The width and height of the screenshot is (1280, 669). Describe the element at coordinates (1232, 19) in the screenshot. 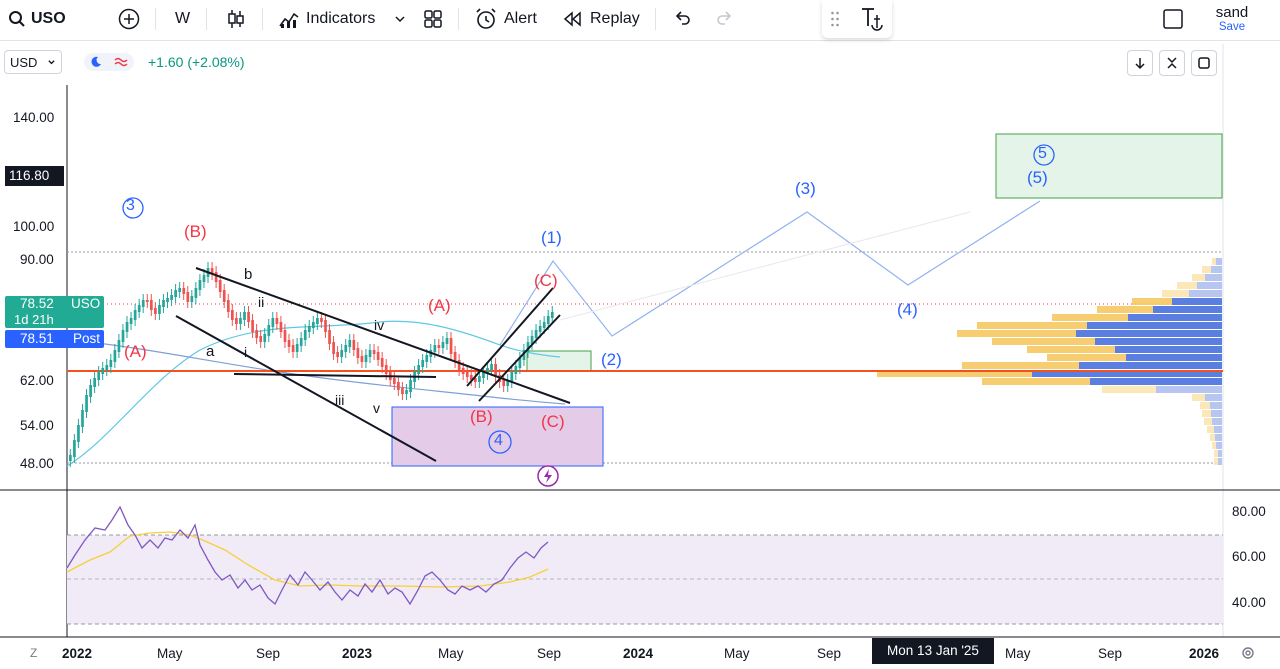

I see `save-button: sand Save` at that location.